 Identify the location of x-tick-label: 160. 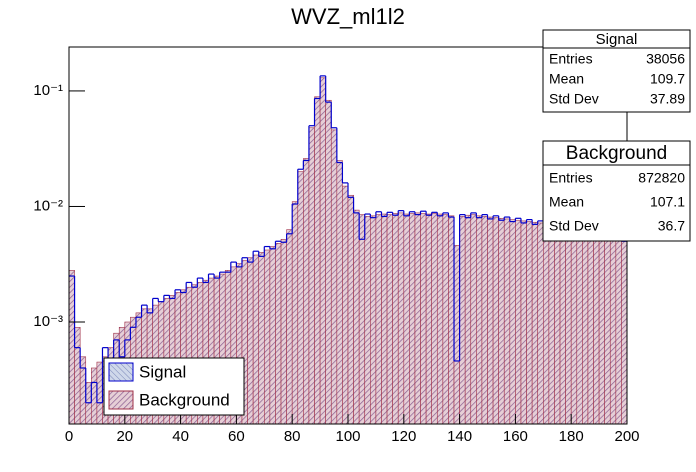
(515, 436).